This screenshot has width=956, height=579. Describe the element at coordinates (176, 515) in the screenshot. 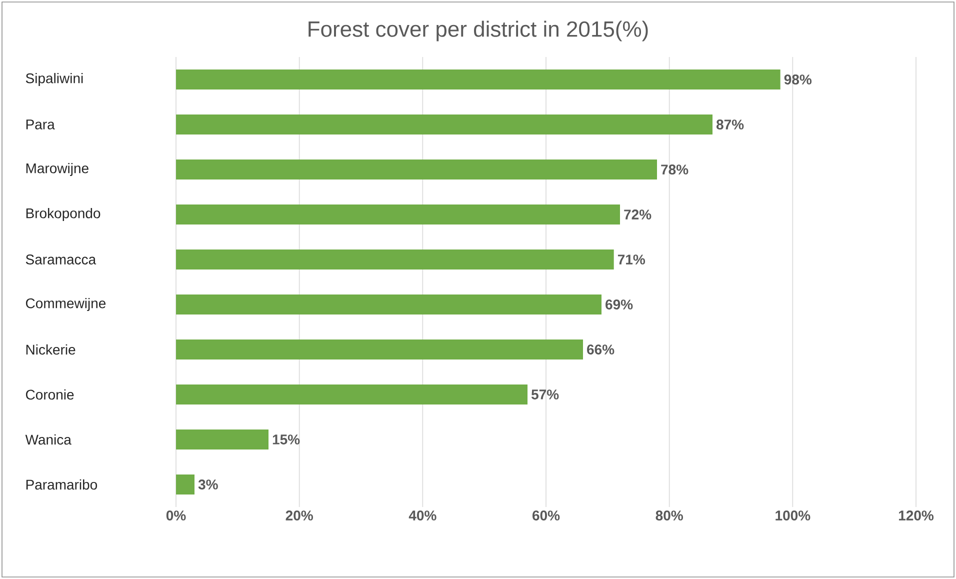

I see `x-tick-label: 0%` at that location.